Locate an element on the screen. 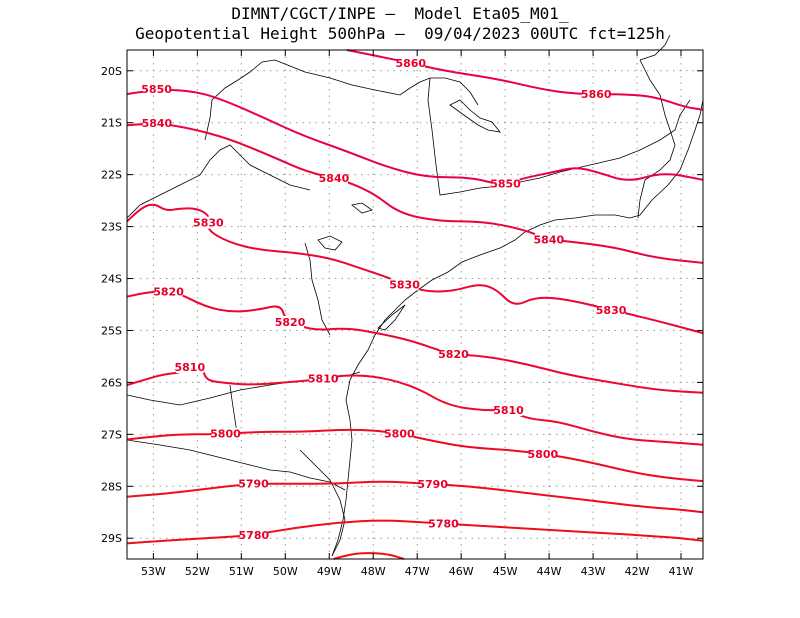  x-tick-label: 47W is located at coordinates (417, 571).